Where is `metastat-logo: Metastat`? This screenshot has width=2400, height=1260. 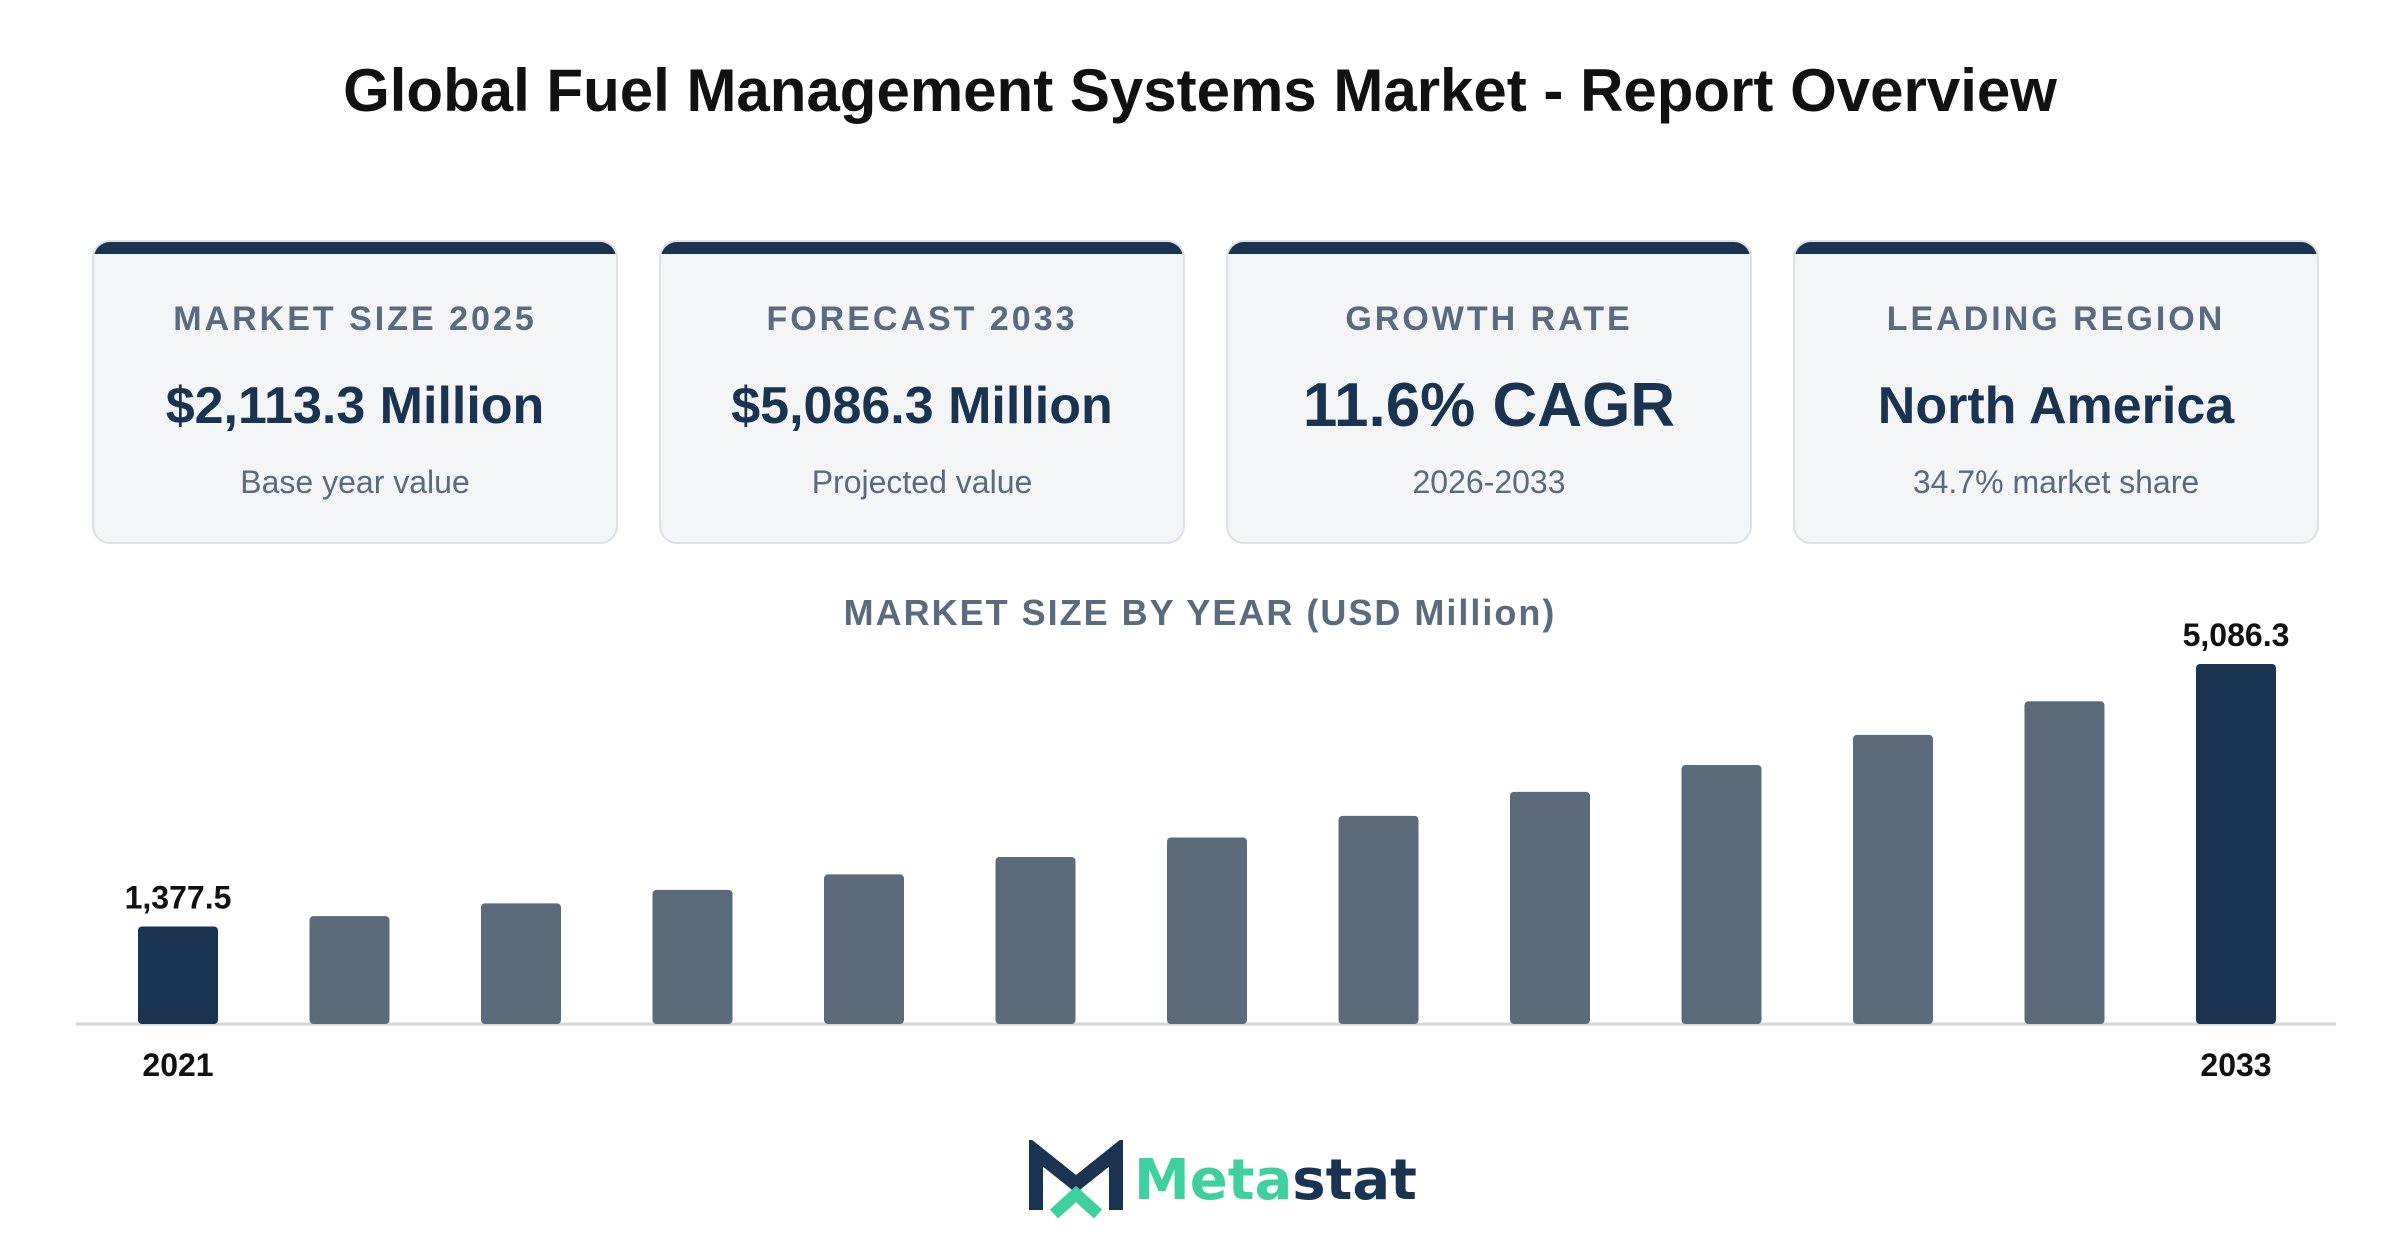 metastat-logo: Metastat is located at coordinates (1222, 1178).